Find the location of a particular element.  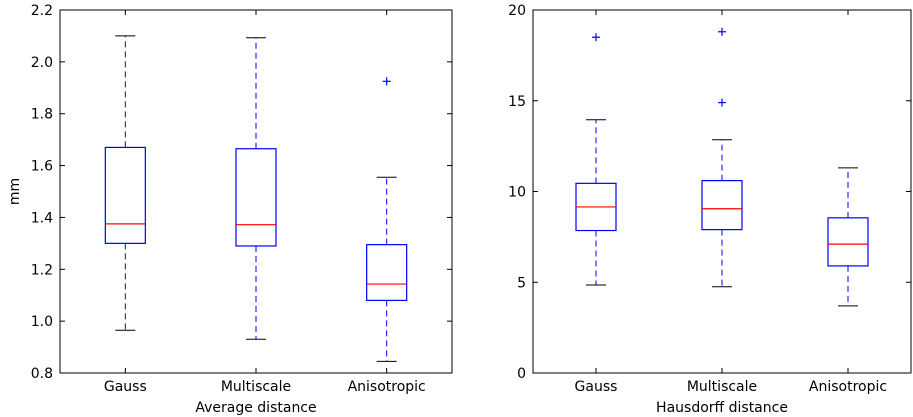

y-tick-label: 1.6 is located at coordinates (42, 167).